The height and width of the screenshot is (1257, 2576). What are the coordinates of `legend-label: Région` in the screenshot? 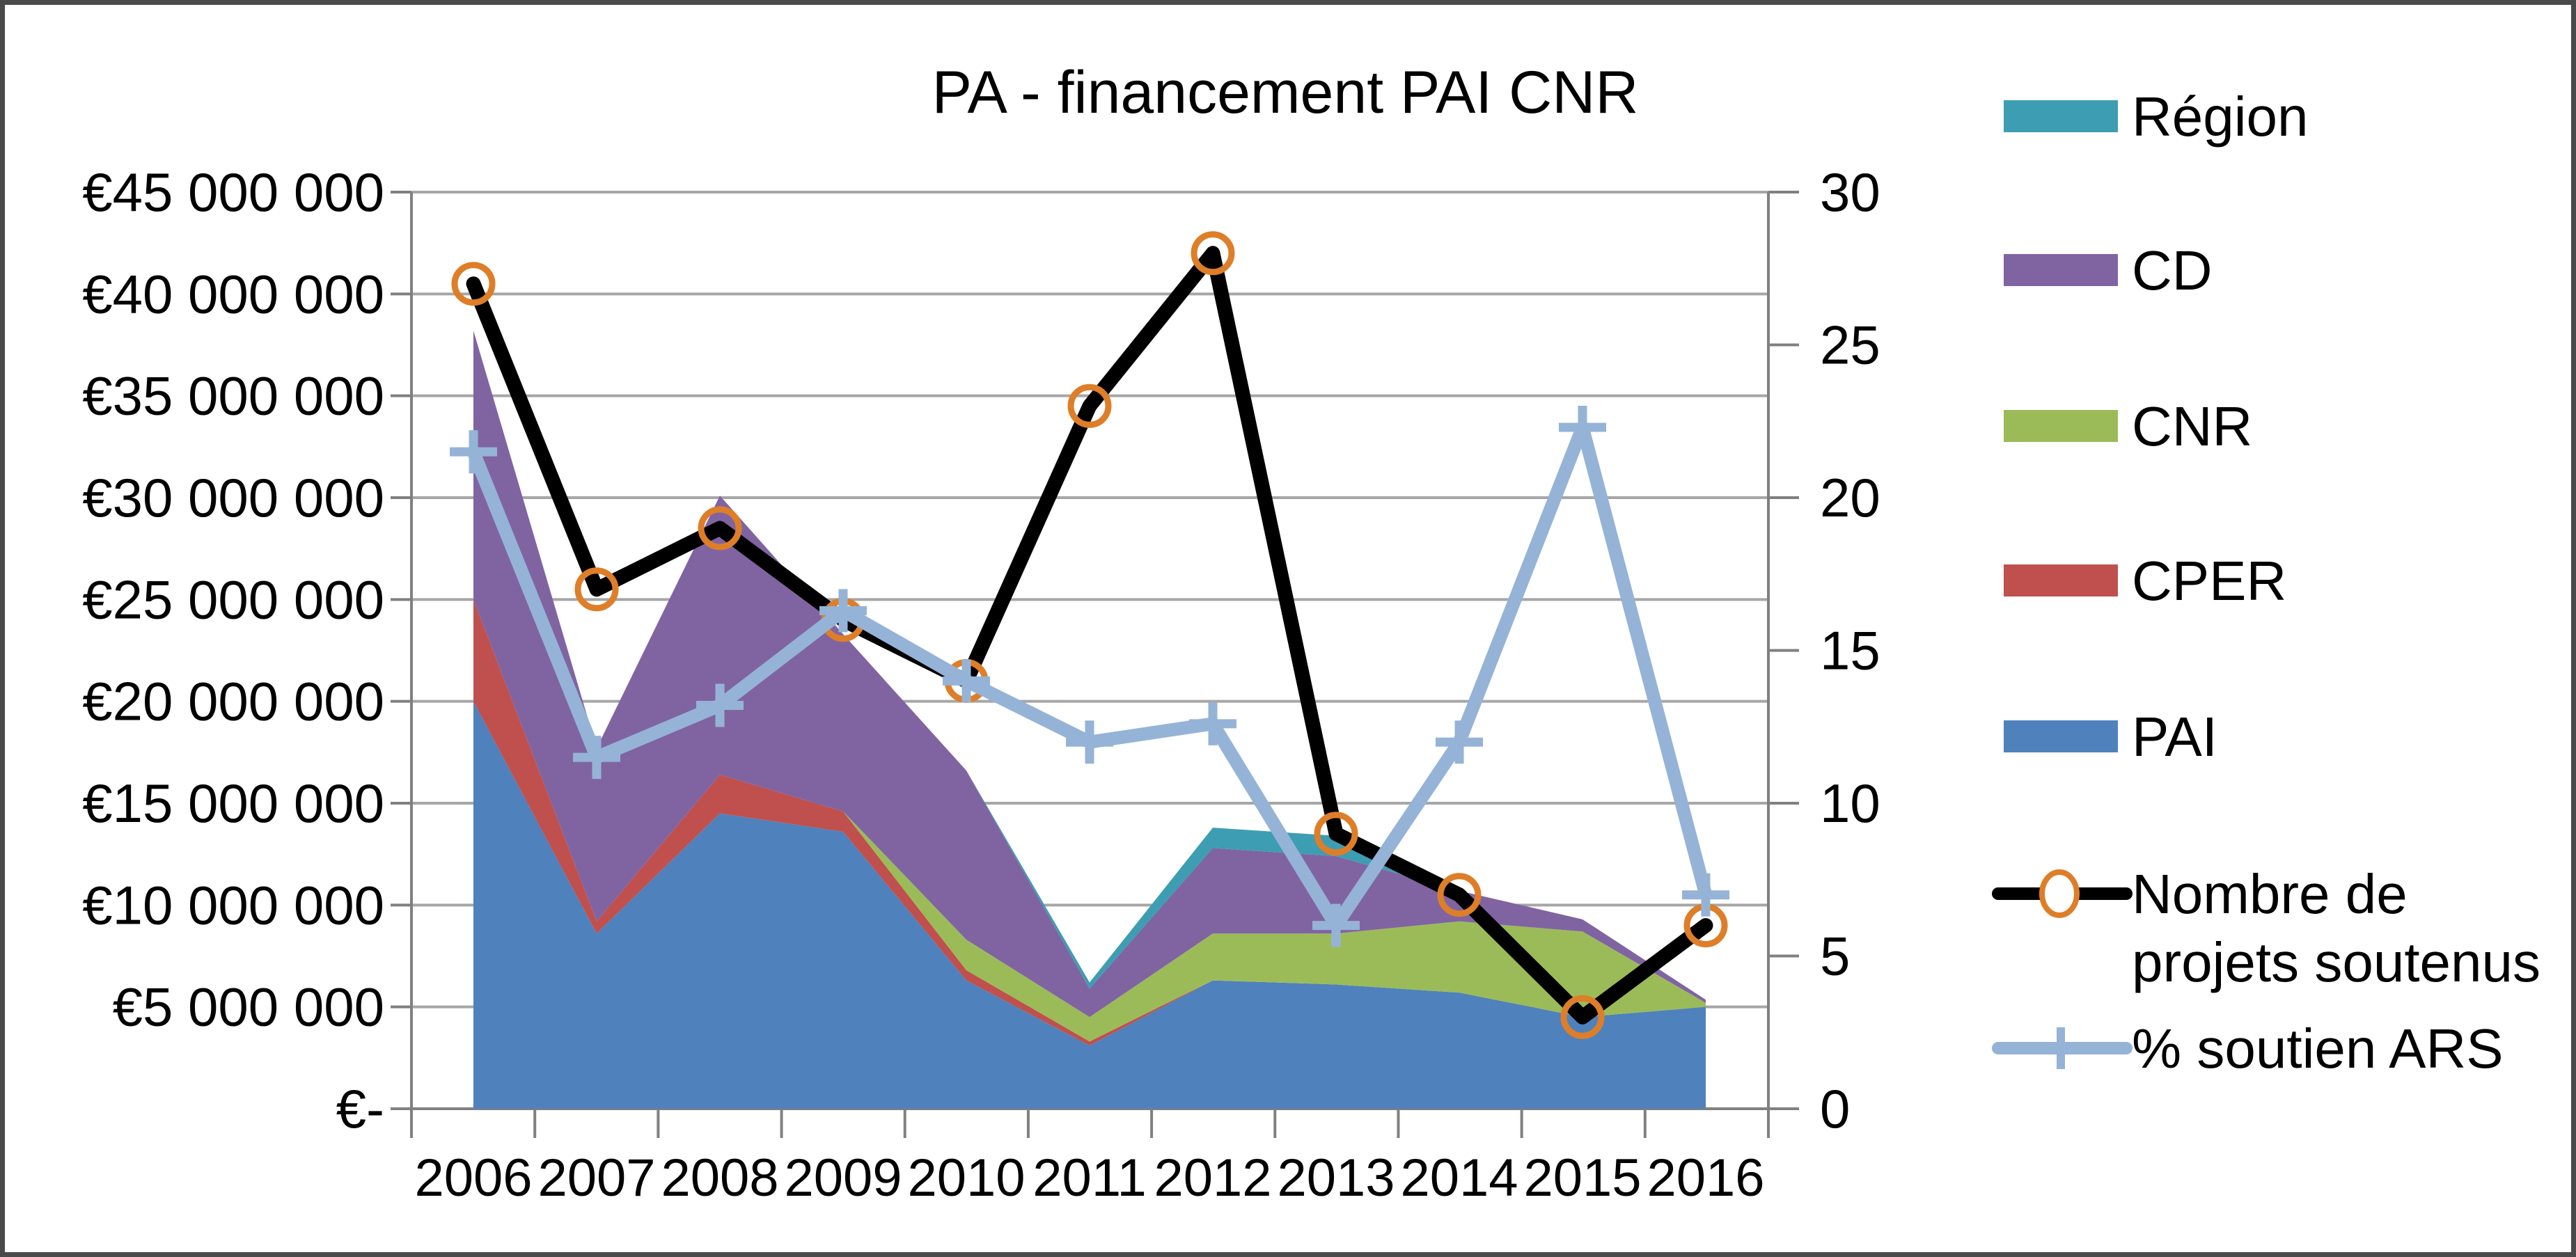 It's located at (2220, 117).